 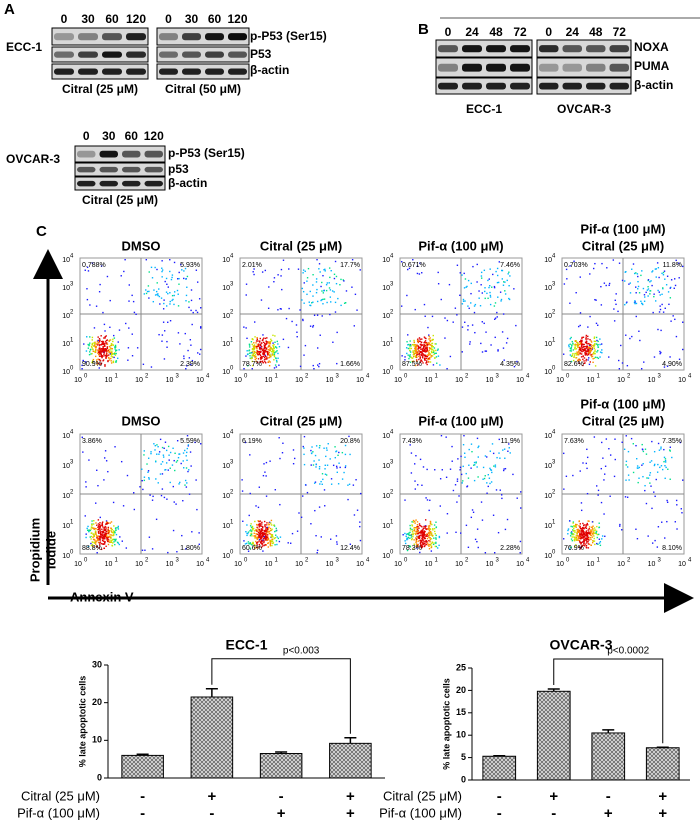 What do you see at coordinates (499, 768) in the screenshot?
I see `bar` at bounding box center [499, 768].